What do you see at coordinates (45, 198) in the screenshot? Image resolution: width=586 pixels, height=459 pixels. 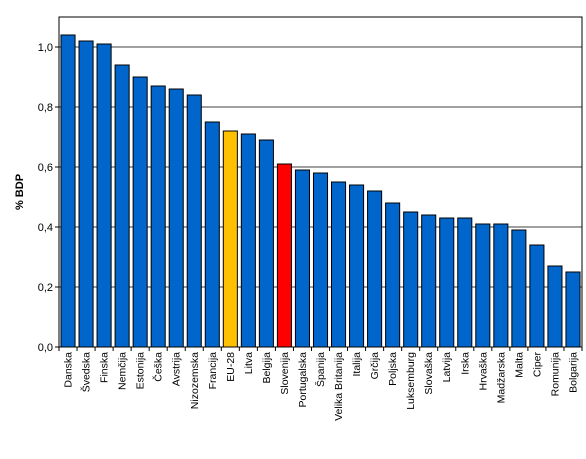 I see `y-tick-labels: 0,0 0,2 0,4 0,6 0,8 1,0` at bounding box center [45, 198].